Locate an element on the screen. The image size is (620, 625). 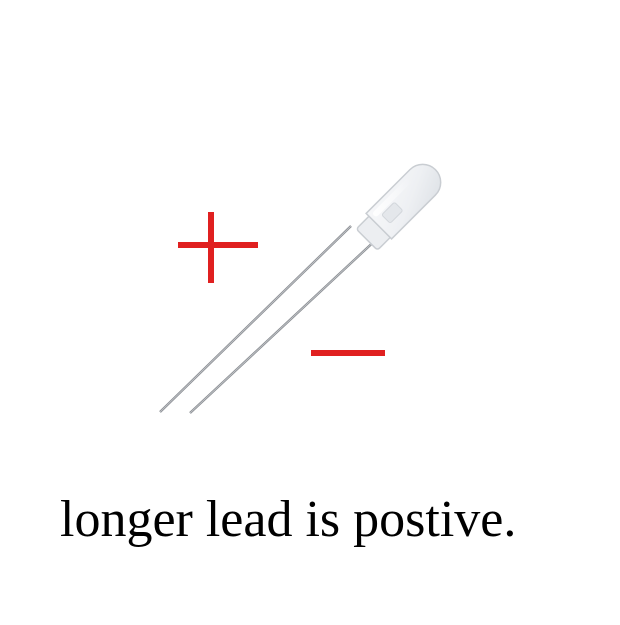
long-lead is located at coordinates (255, 319).